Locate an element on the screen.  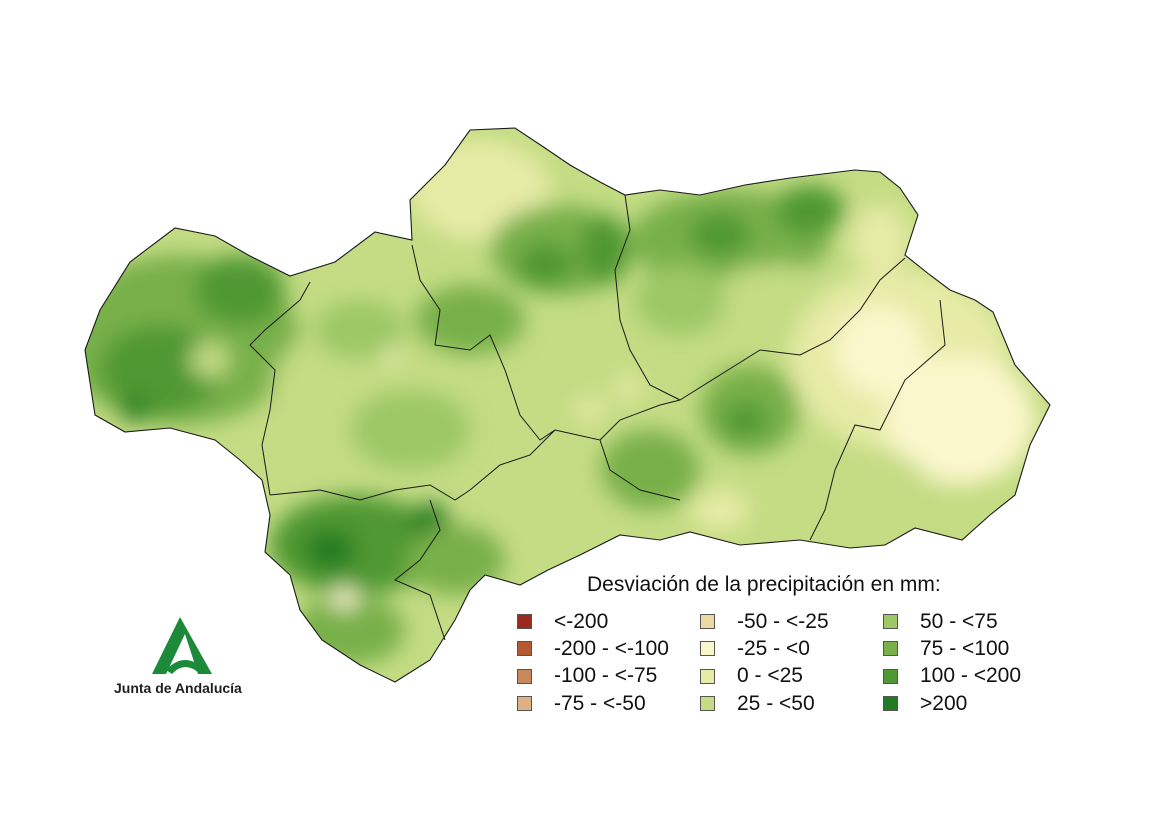
legend-item: 75 - <100 is located at coordinates (952, 648).